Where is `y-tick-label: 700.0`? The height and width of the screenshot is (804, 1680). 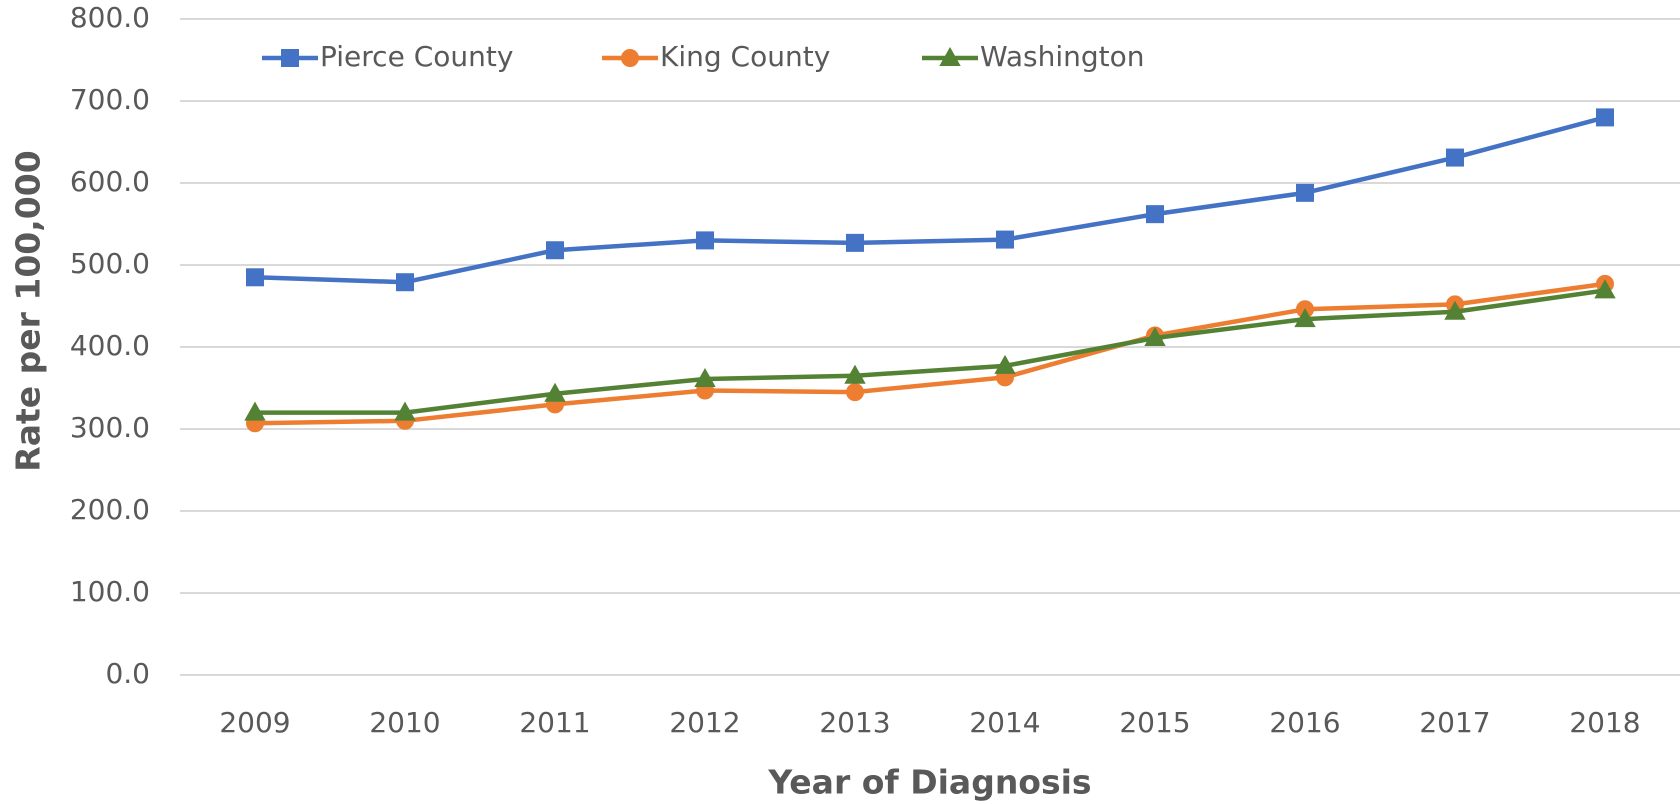 y-tick-label: 700.0 is located at coordinates (110, 99).